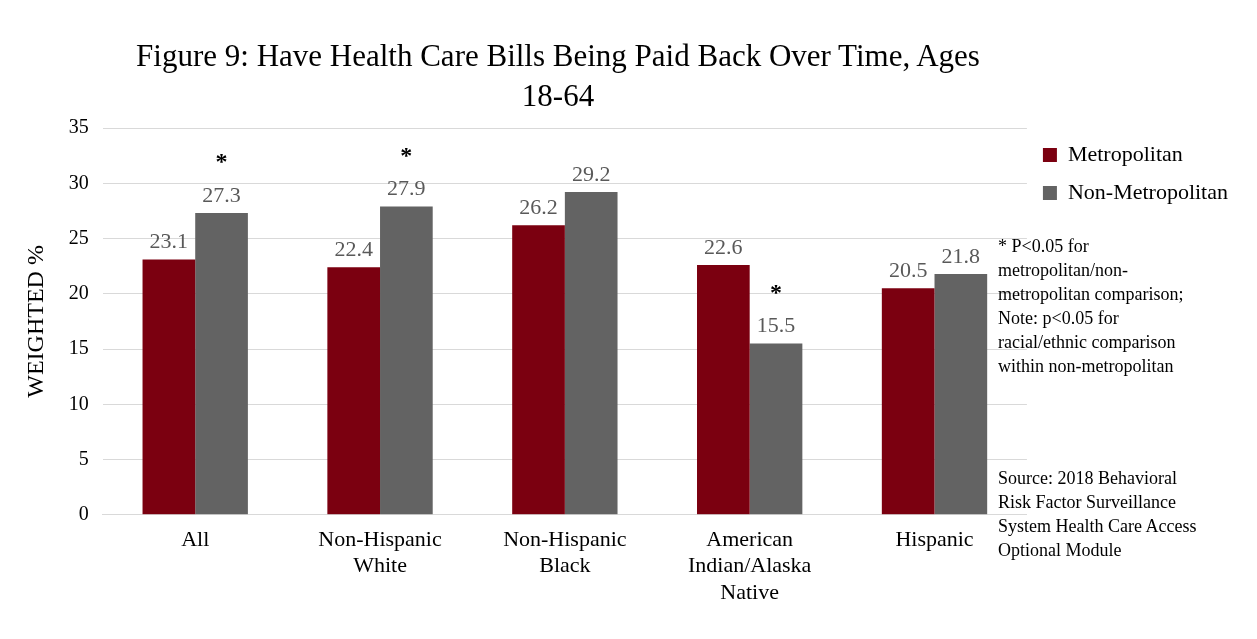  What do you see at coordinates (83, 513) in the screenshot?
I see `y-tick-label: 0` at bounding box center [83, 513].